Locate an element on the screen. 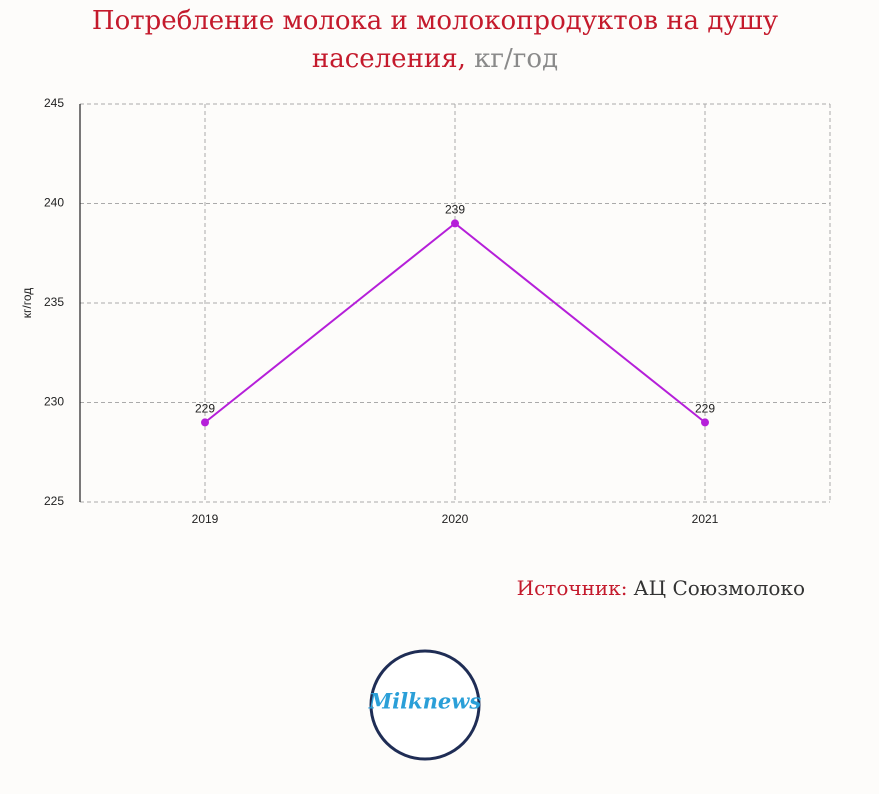  logo-circle is located at coordinates (425, 705).